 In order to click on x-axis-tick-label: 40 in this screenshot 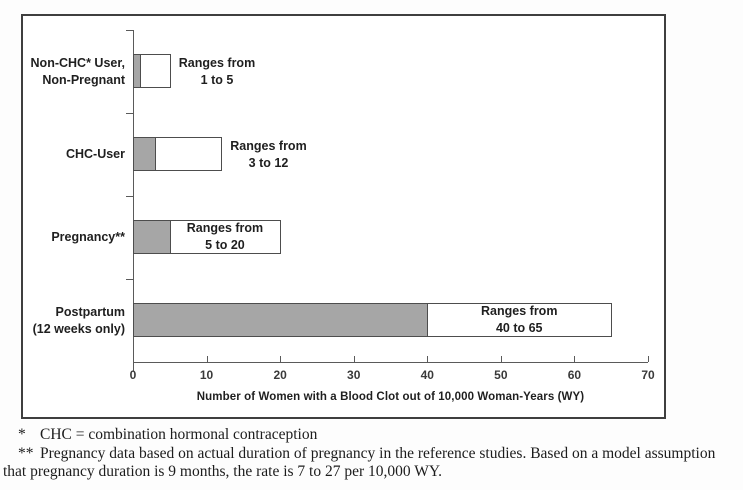, I will do `click(427, 375)`.